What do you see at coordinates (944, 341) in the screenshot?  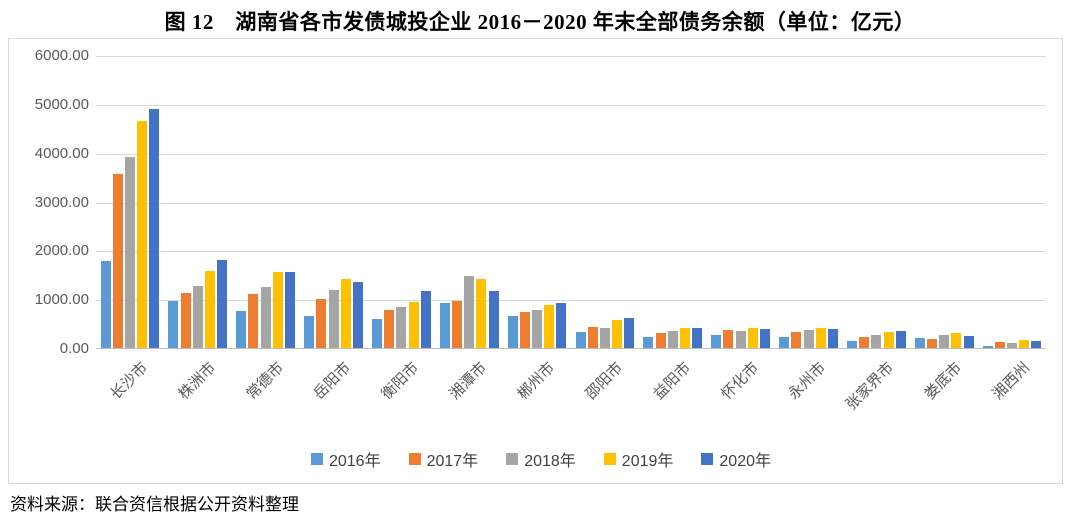 I see `bar-2018年-娄底市` at bounding box center [944, 341].